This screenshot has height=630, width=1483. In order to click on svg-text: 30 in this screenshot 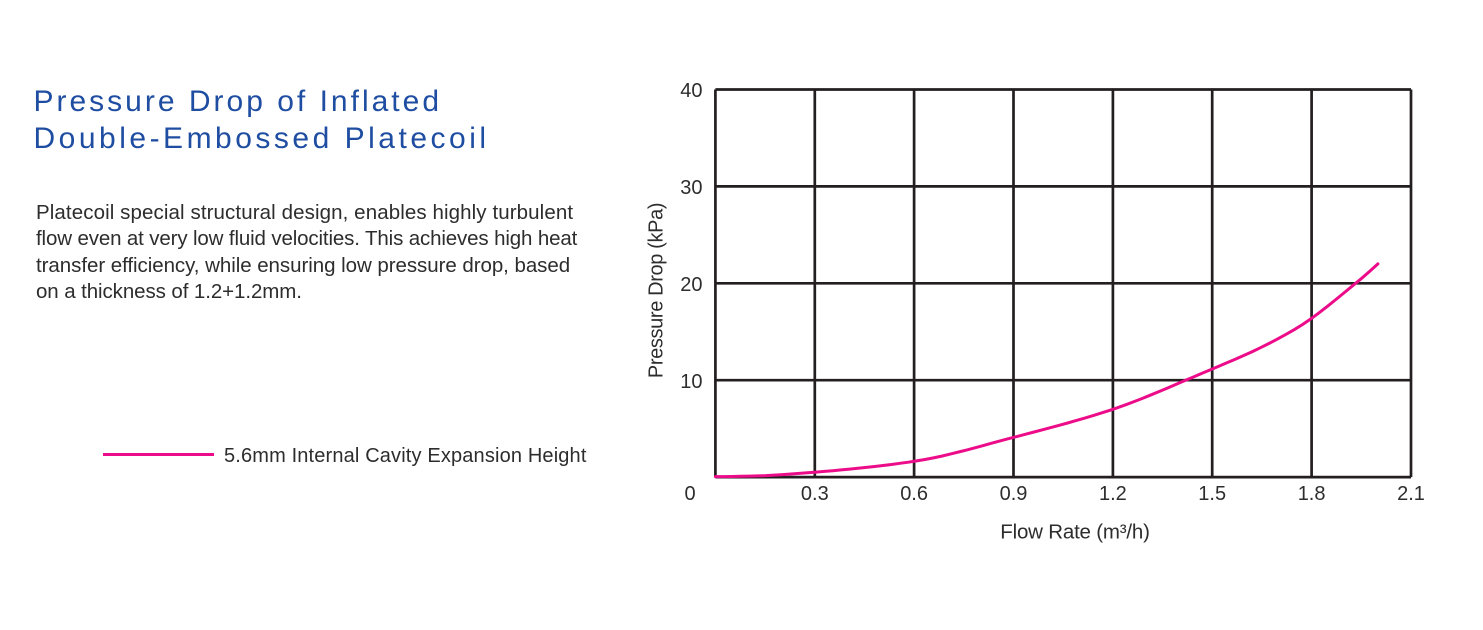, I will do `click(691, 188)`.